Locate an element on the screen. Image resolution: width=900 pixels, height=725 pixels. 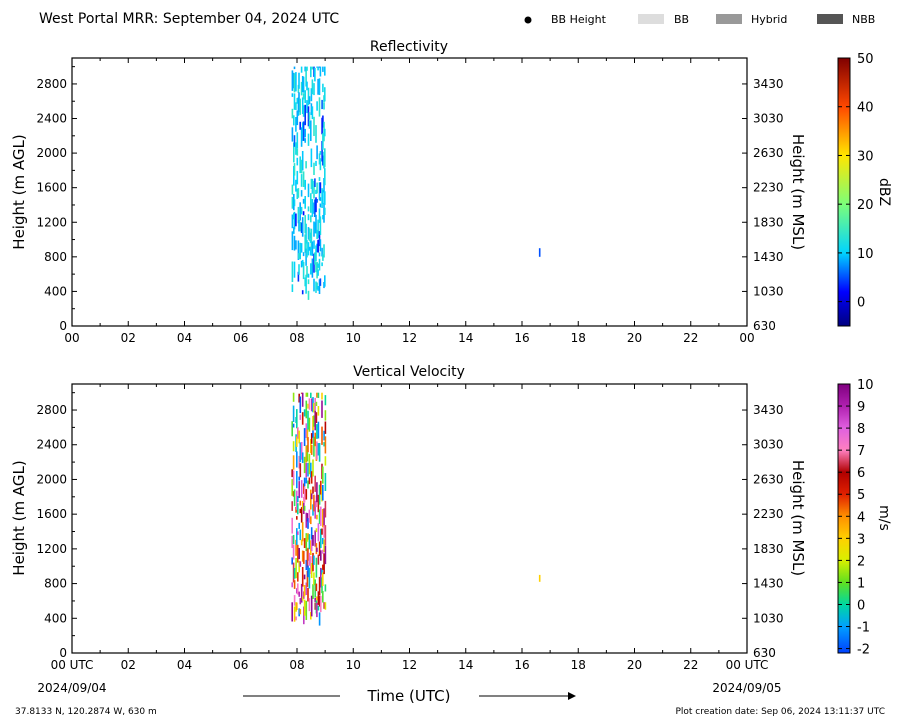
colorbar-tick-label: 30 is located at coordinates (865, 156).